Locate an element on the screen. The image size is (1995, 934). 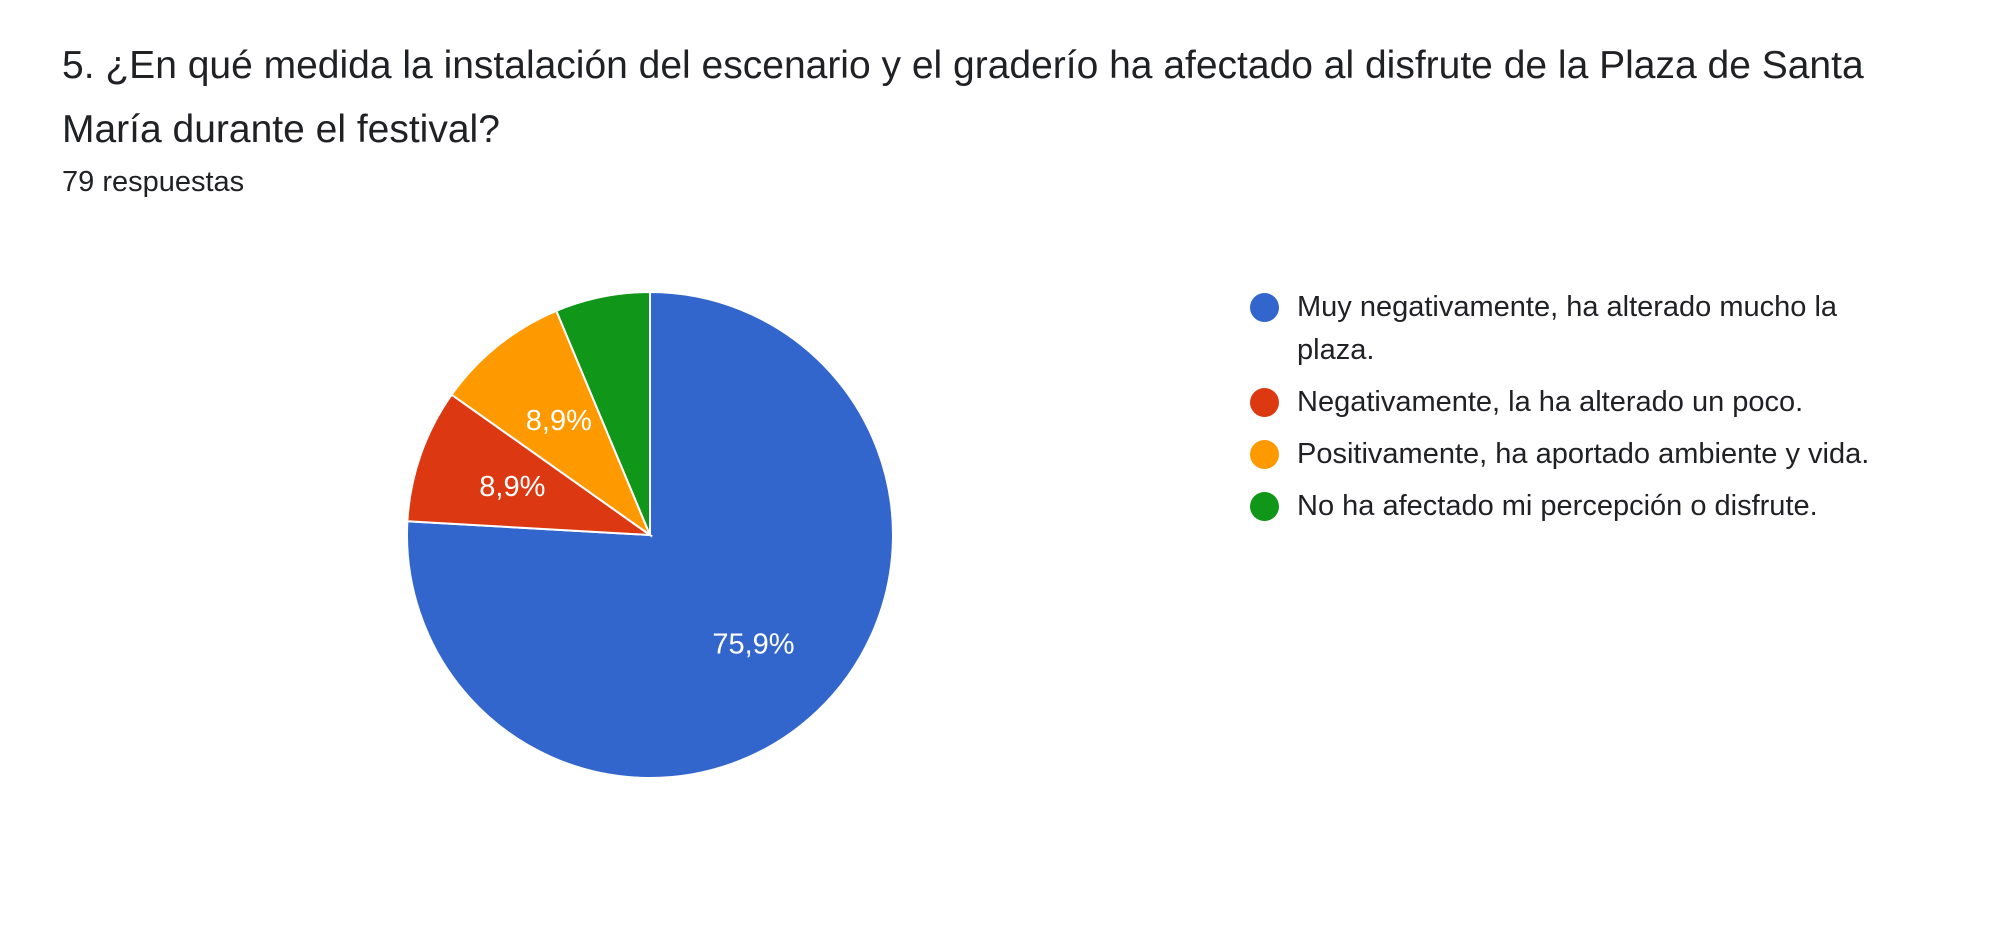
legend-dot-red is located at coordinates (1264, 402).